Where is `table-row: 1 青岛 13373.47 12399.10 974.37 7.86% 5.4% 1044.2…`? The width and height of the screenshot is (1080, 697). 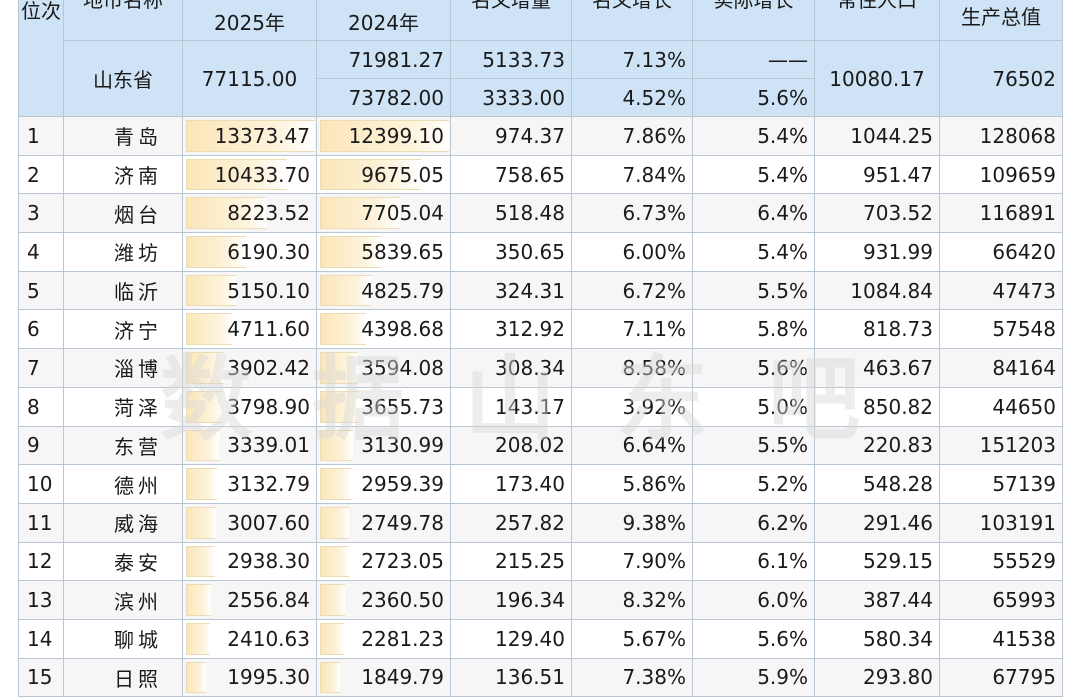
table-row: 1 青岛 13373.47 12399.10 974.37 7.86% 5.4% 1044.2… is located at coordinates (540, 136).